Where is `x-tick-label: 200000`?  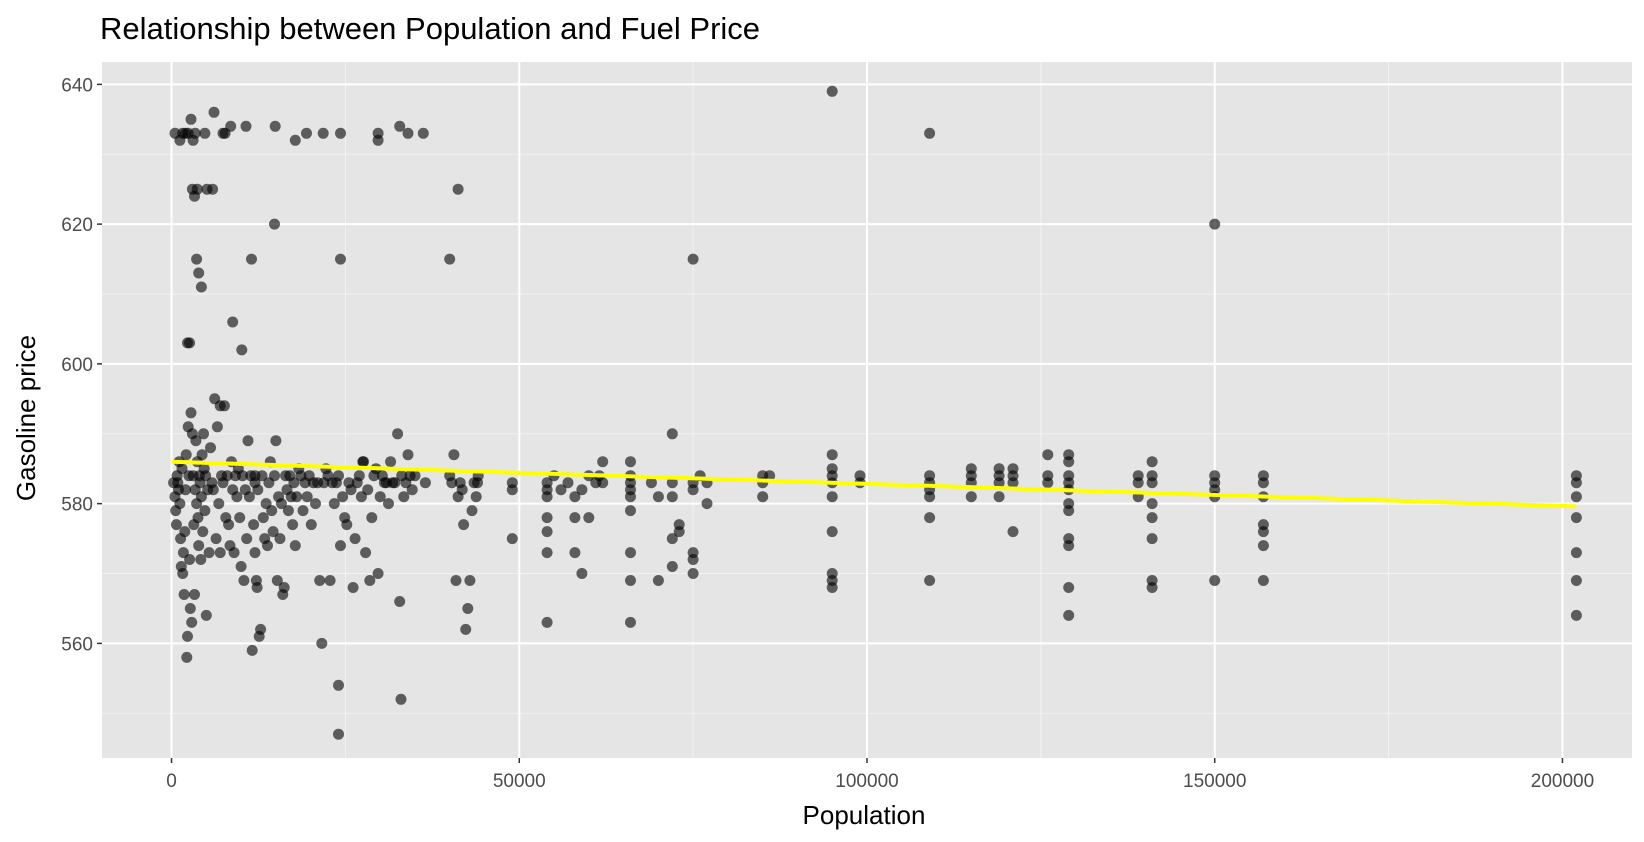 x-tick-label: 200000 is located at coordinates (1562, 781).